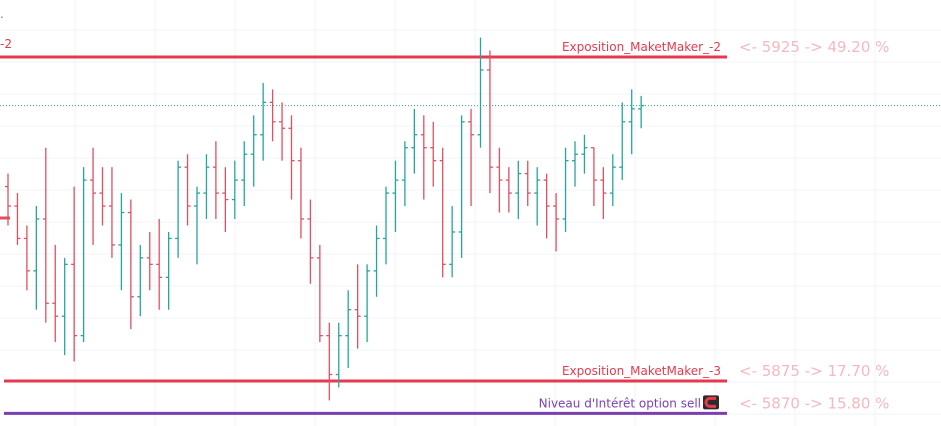 This screenshot has width=941, height=426. I want to click on level-price-pct-label: <- 5925 -> 49.20 %, so click(814, 47).